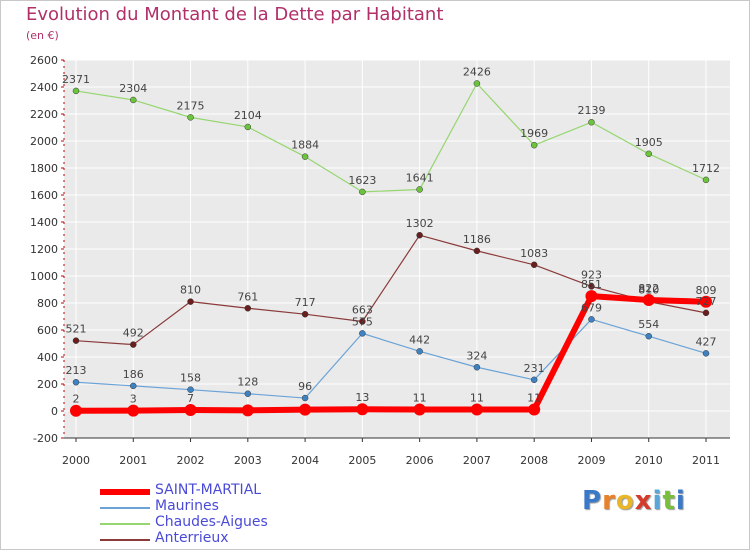 The width and height of the screenshot is (750, 550). I want to click on data-label: 7, so click(190, 398).